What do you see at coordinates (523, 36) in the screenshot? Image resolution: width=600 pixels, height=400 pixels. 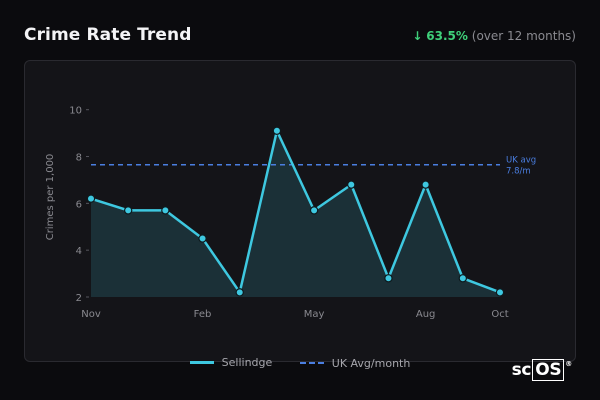 I see `change-period-note: (over 12 months)` at bounding box center [523, 36].